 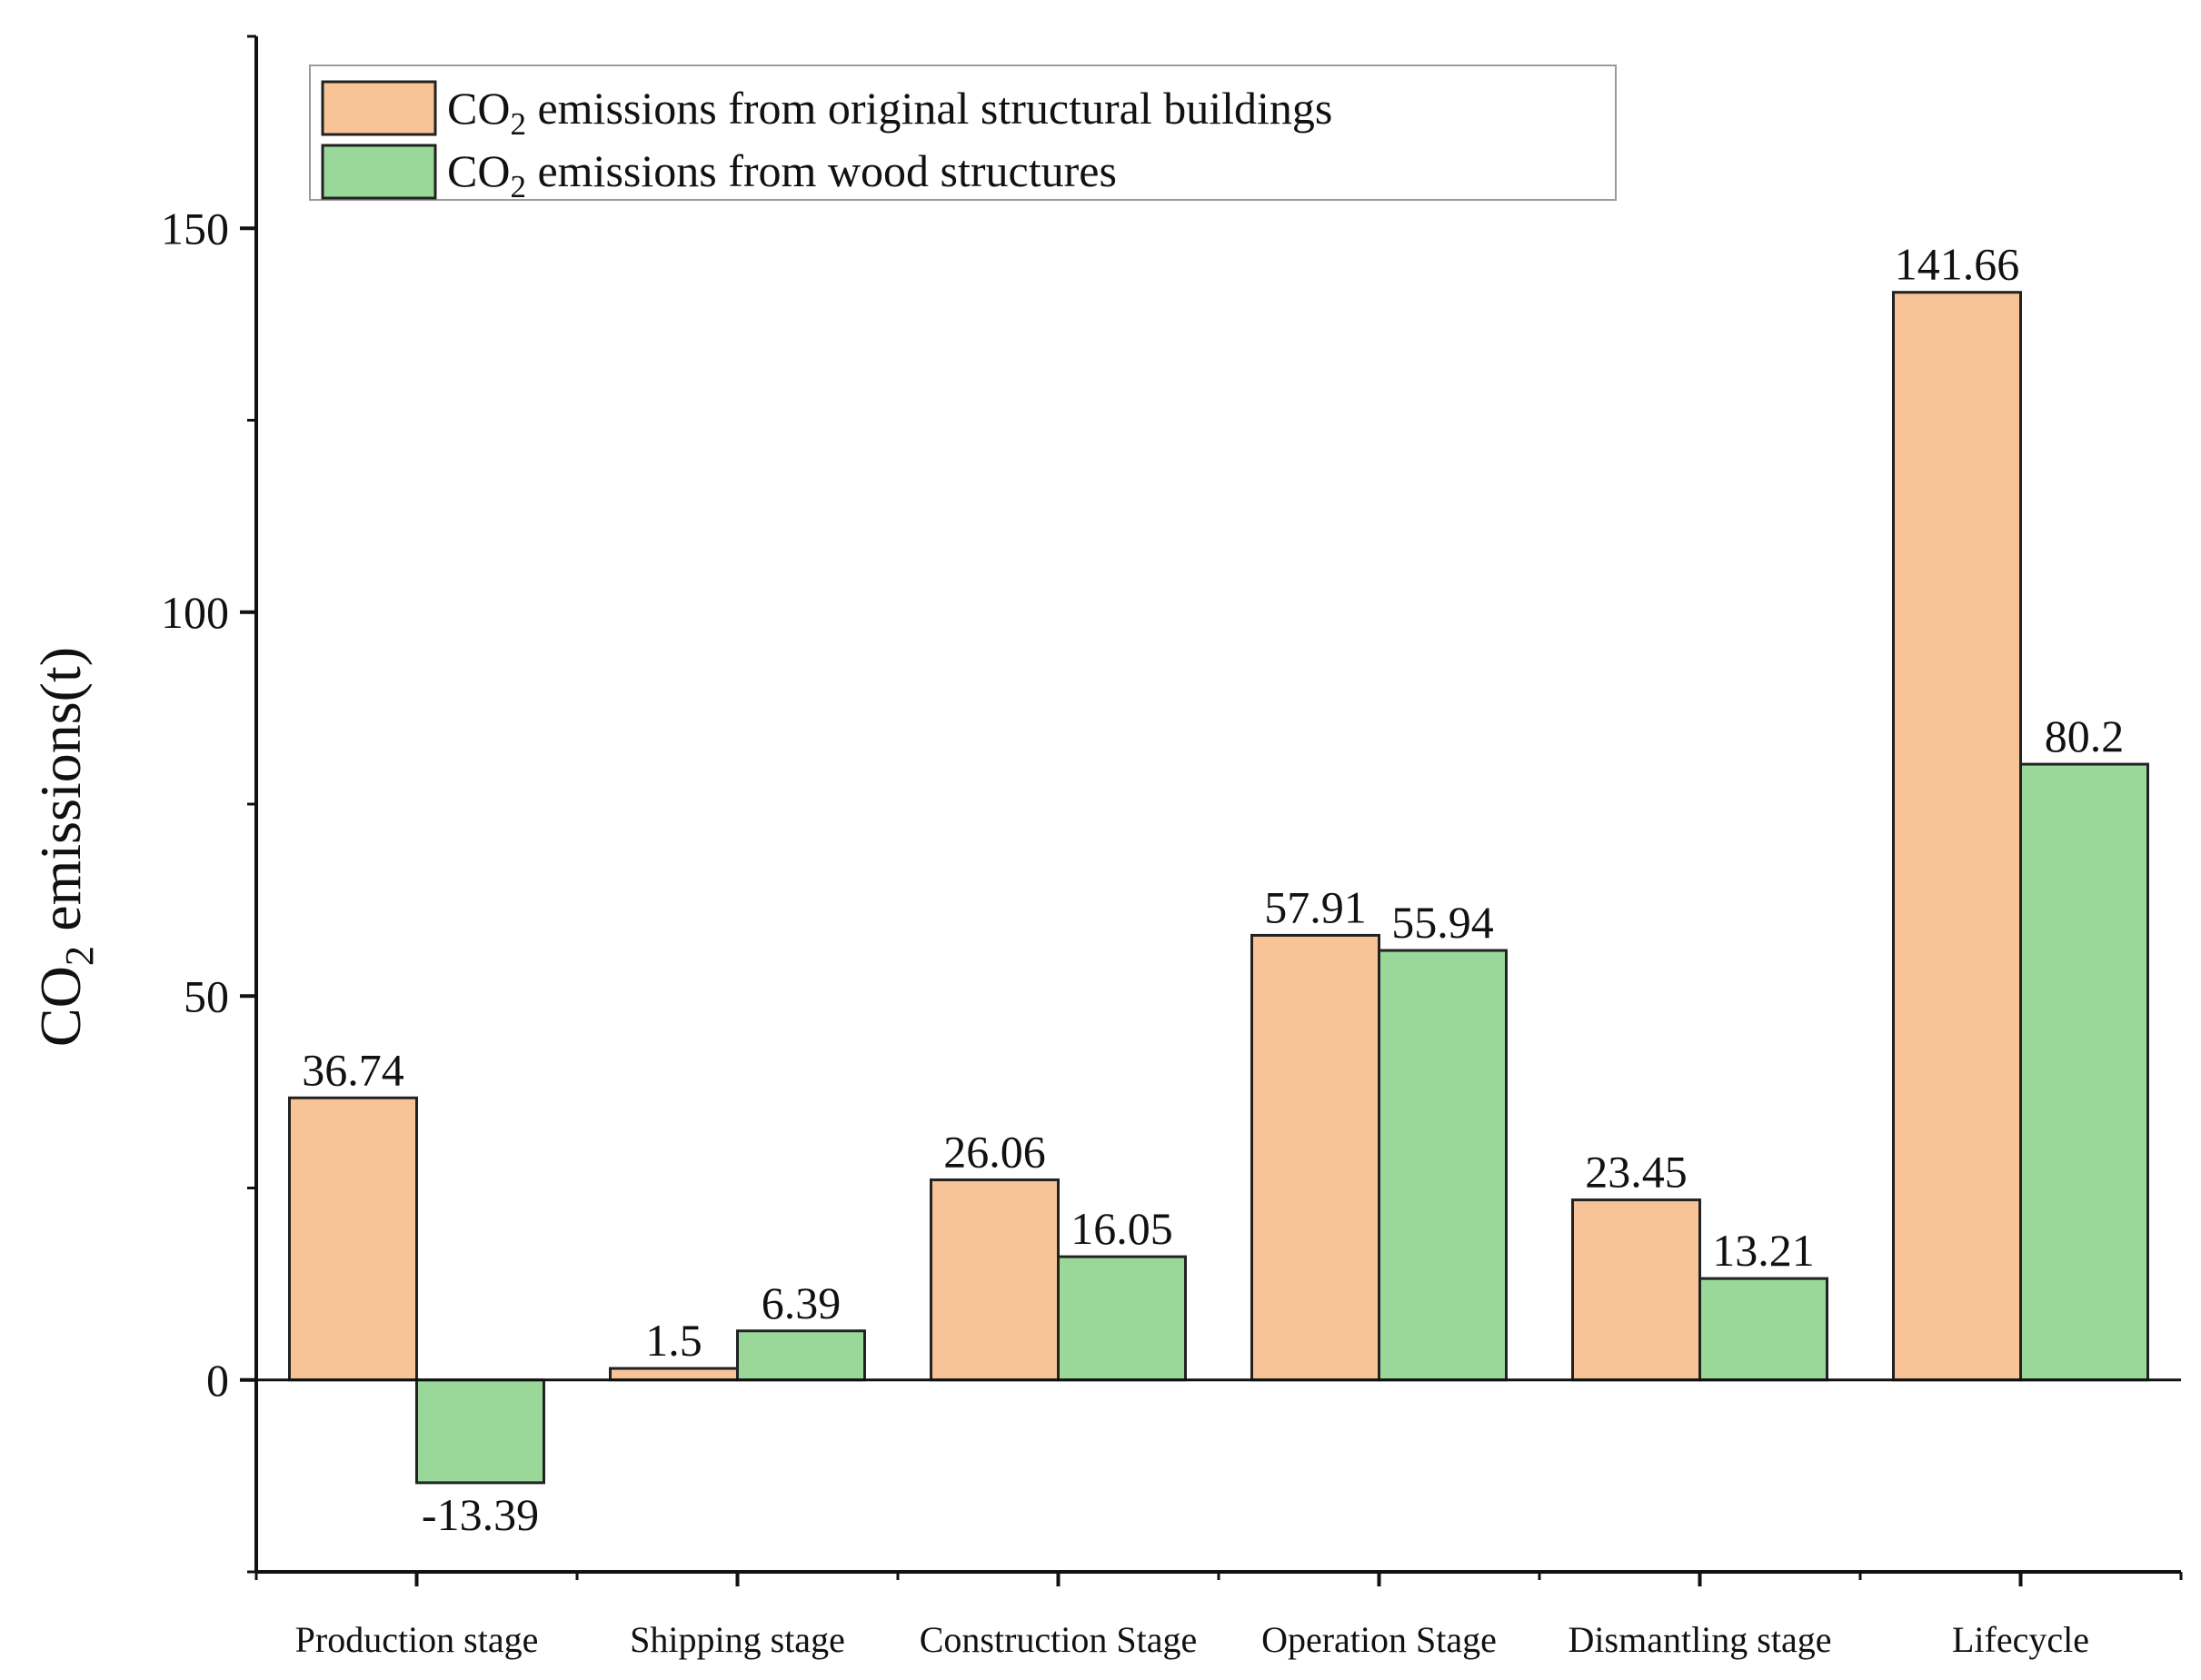 I want to click on y-tick-label-50: 50, so click(x=206, y=996).